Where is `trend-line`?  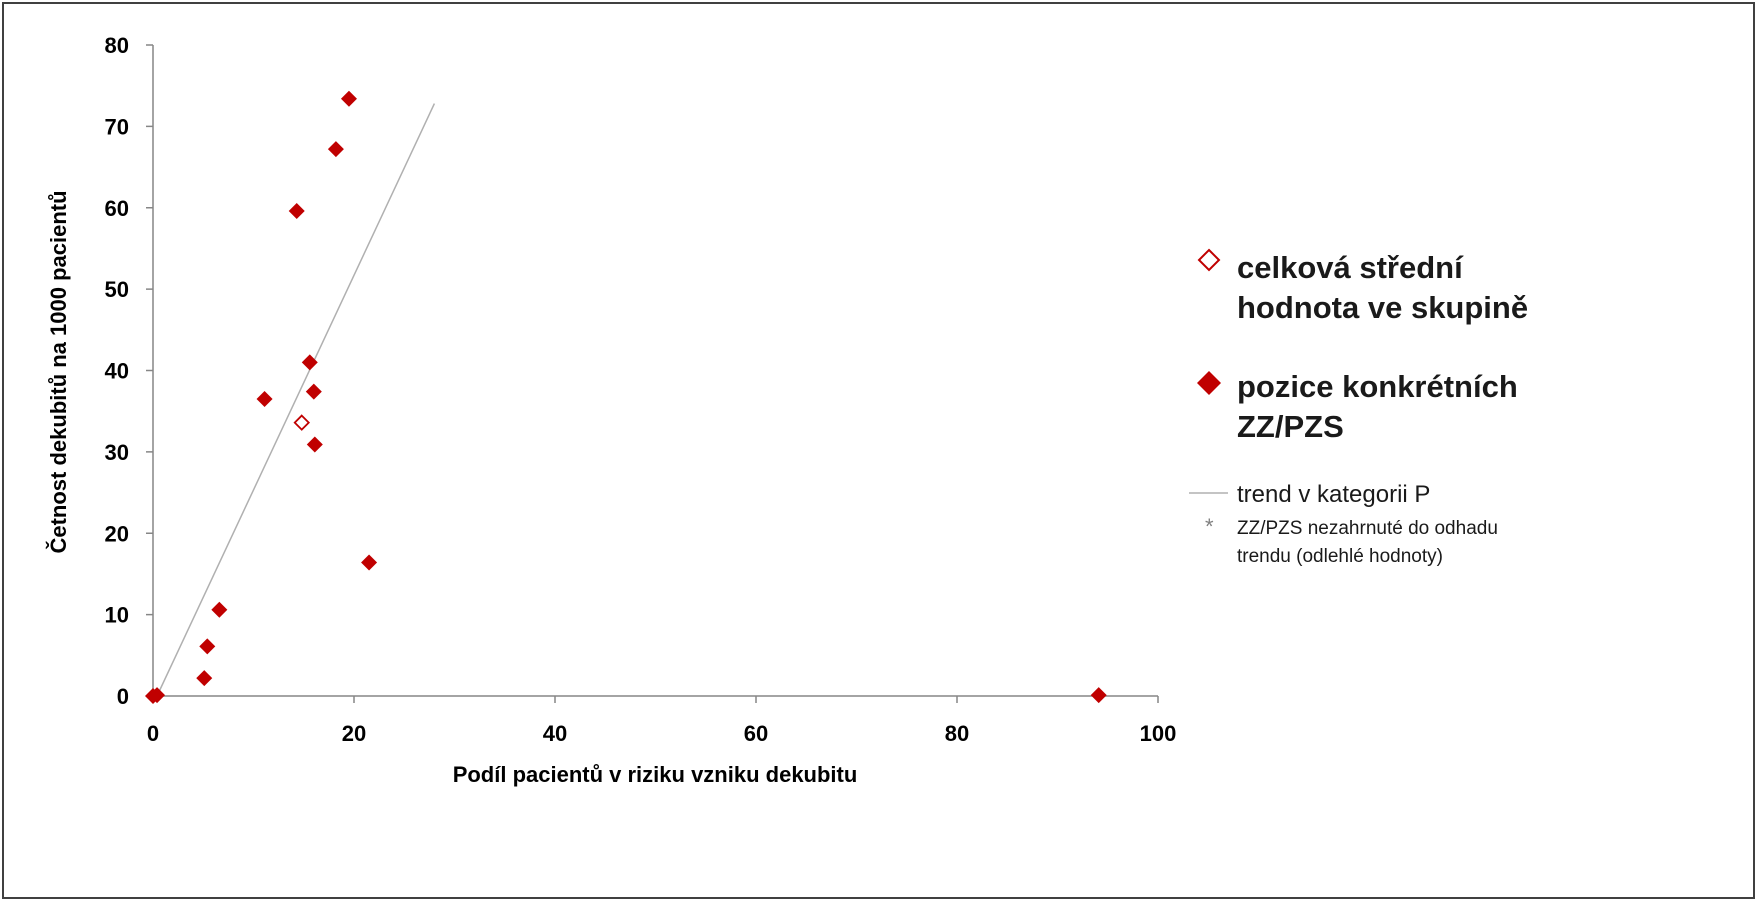 trend-line is located at coordinates (296, 400).